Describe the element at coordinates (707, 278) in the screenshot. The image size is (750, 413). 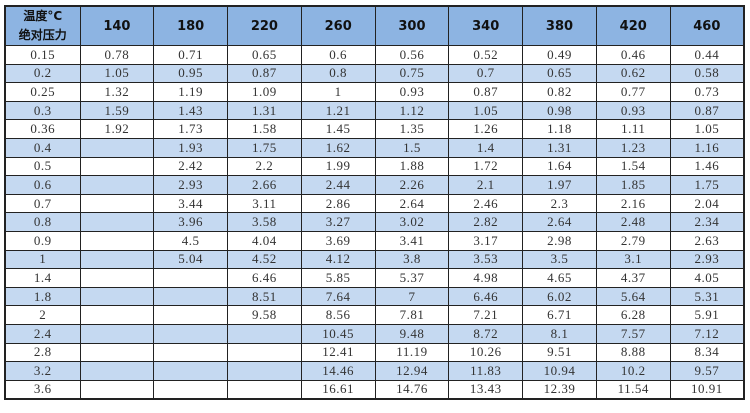
I see `value-cell: 4.05` at that location.